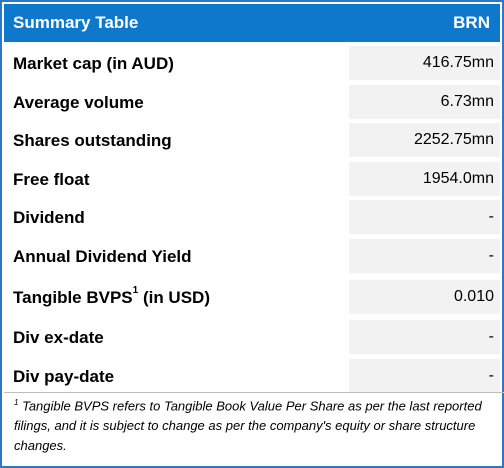 This screenshot has width=504, height=468. Describe the element at coordinates (252, 376) in the screenshot. I see `table-row-div-pay-date: Div pay-date -` at that location.